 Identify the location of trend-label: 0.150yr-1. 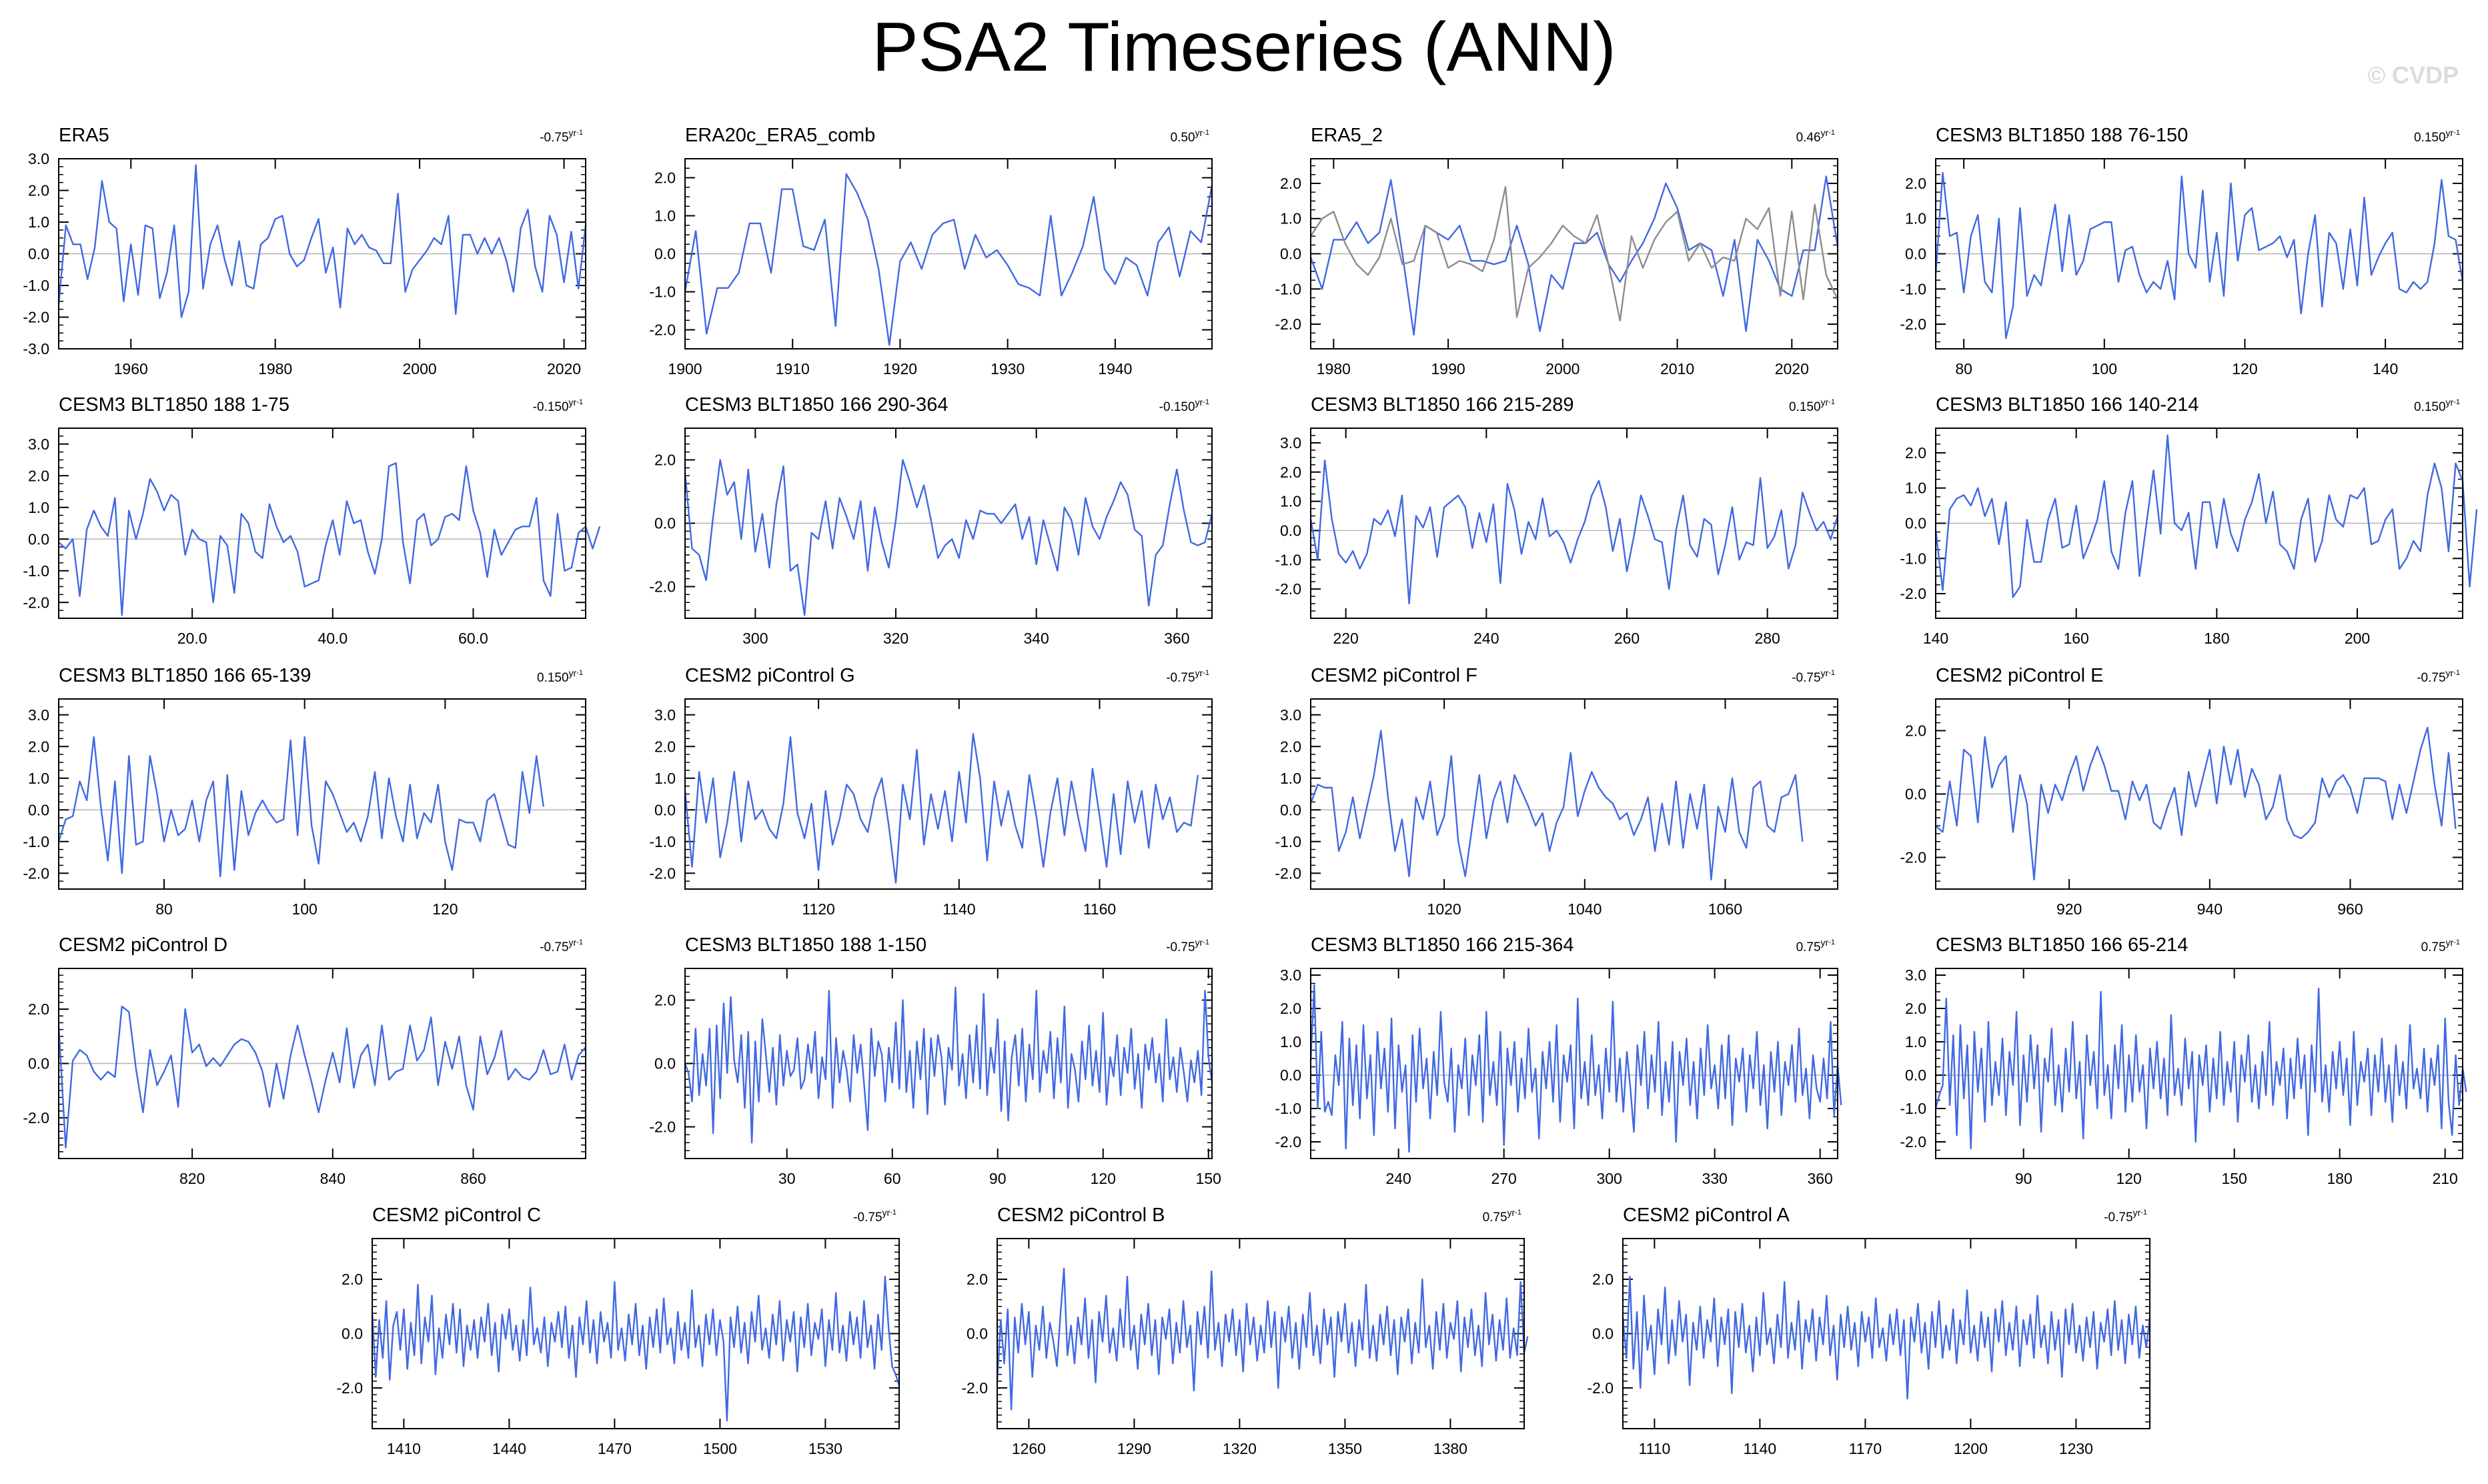
(1812, 406).